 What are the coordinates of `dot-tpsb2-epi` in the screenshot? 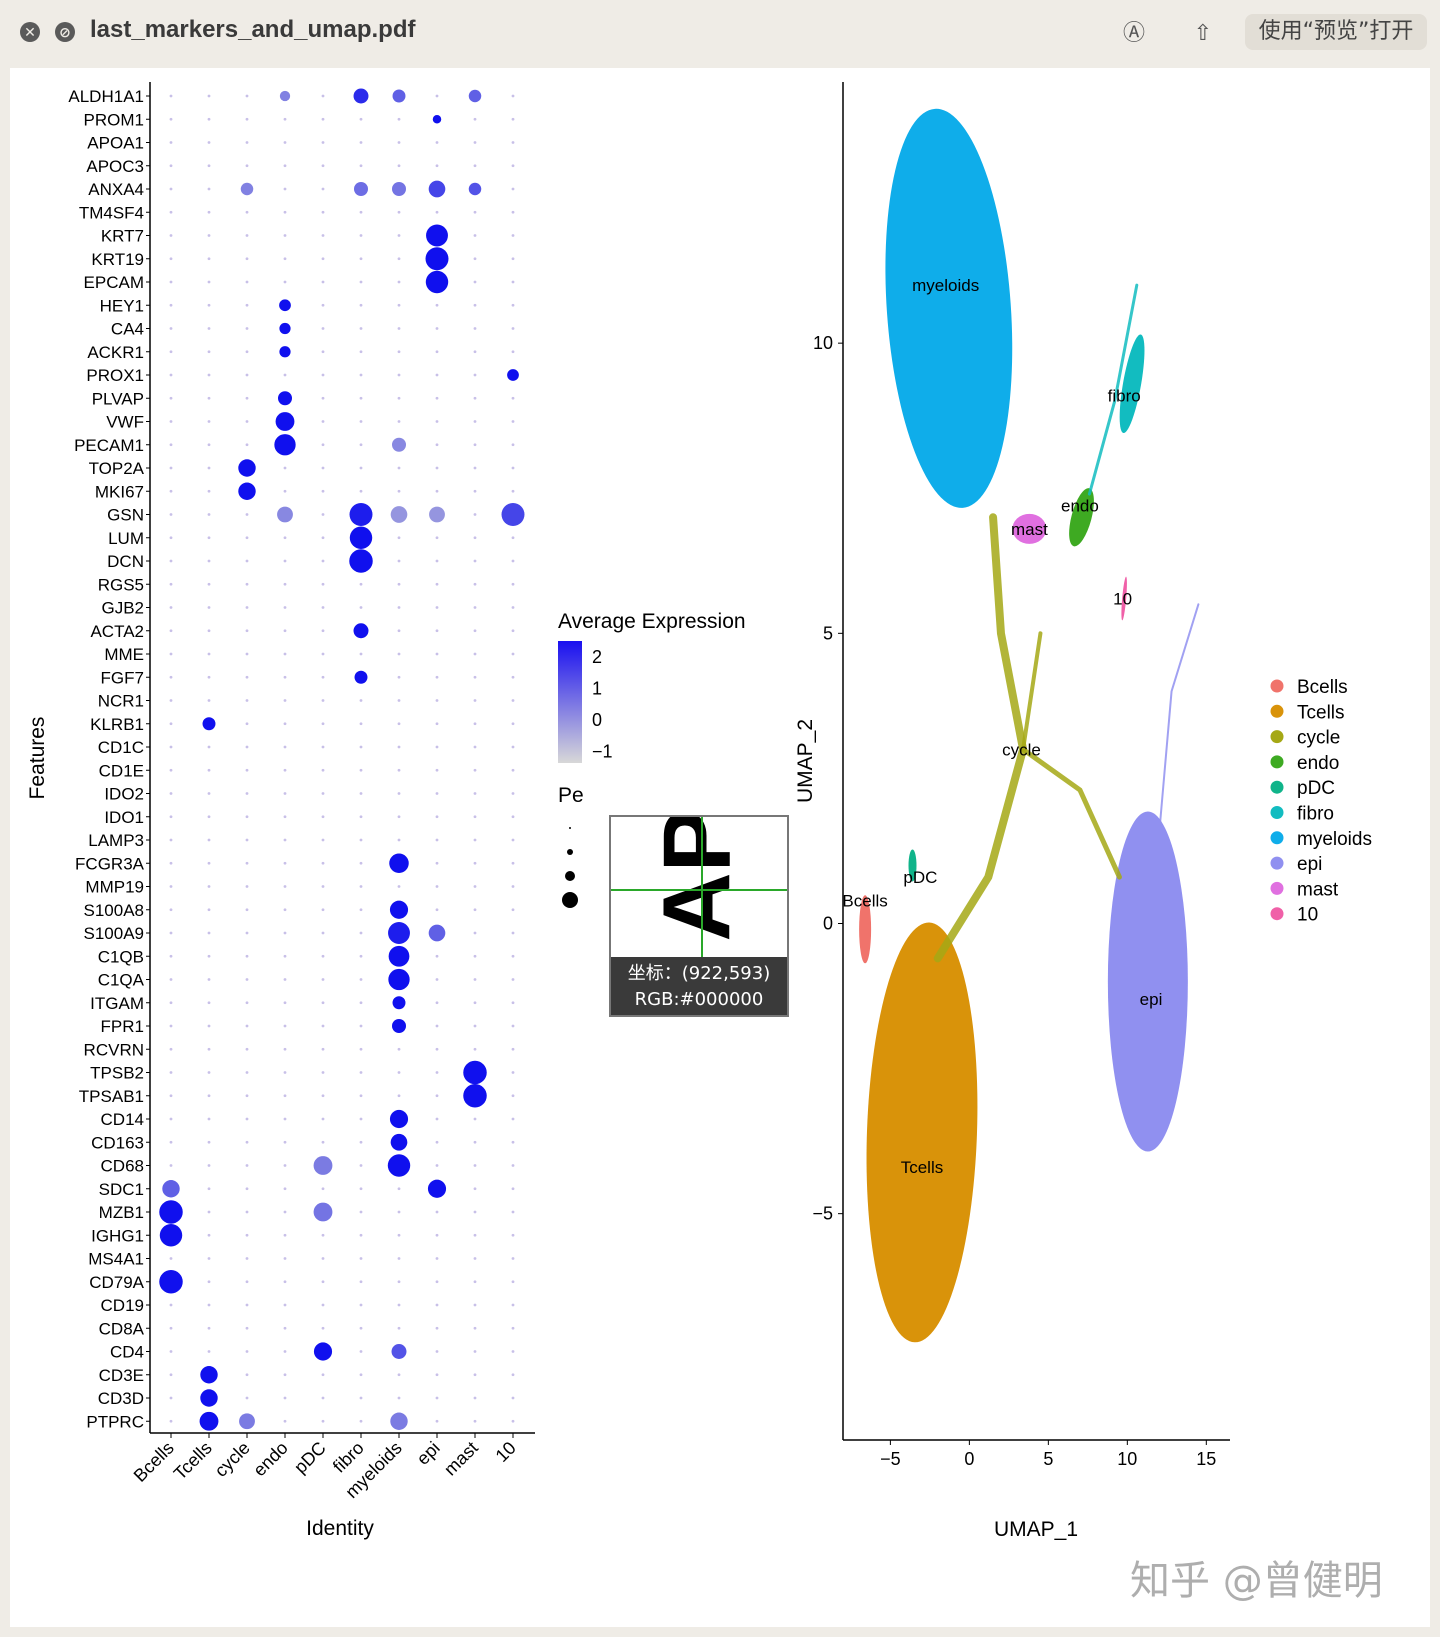 It's located at (437, 1072).